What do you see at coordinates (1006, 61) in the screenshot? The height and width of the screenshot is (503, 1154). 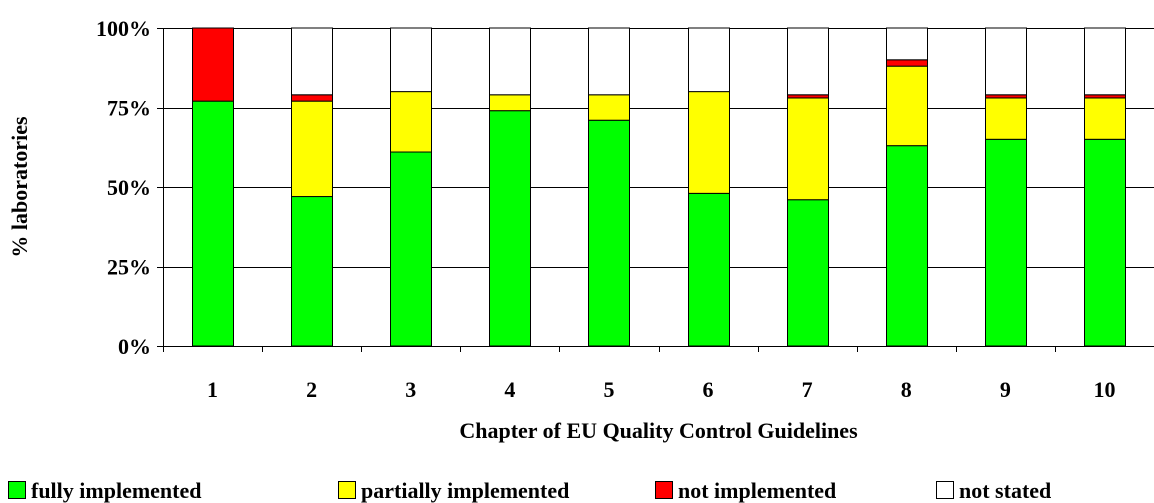 I see `bar-9-not-stated` at bounding box center [1006, 61].